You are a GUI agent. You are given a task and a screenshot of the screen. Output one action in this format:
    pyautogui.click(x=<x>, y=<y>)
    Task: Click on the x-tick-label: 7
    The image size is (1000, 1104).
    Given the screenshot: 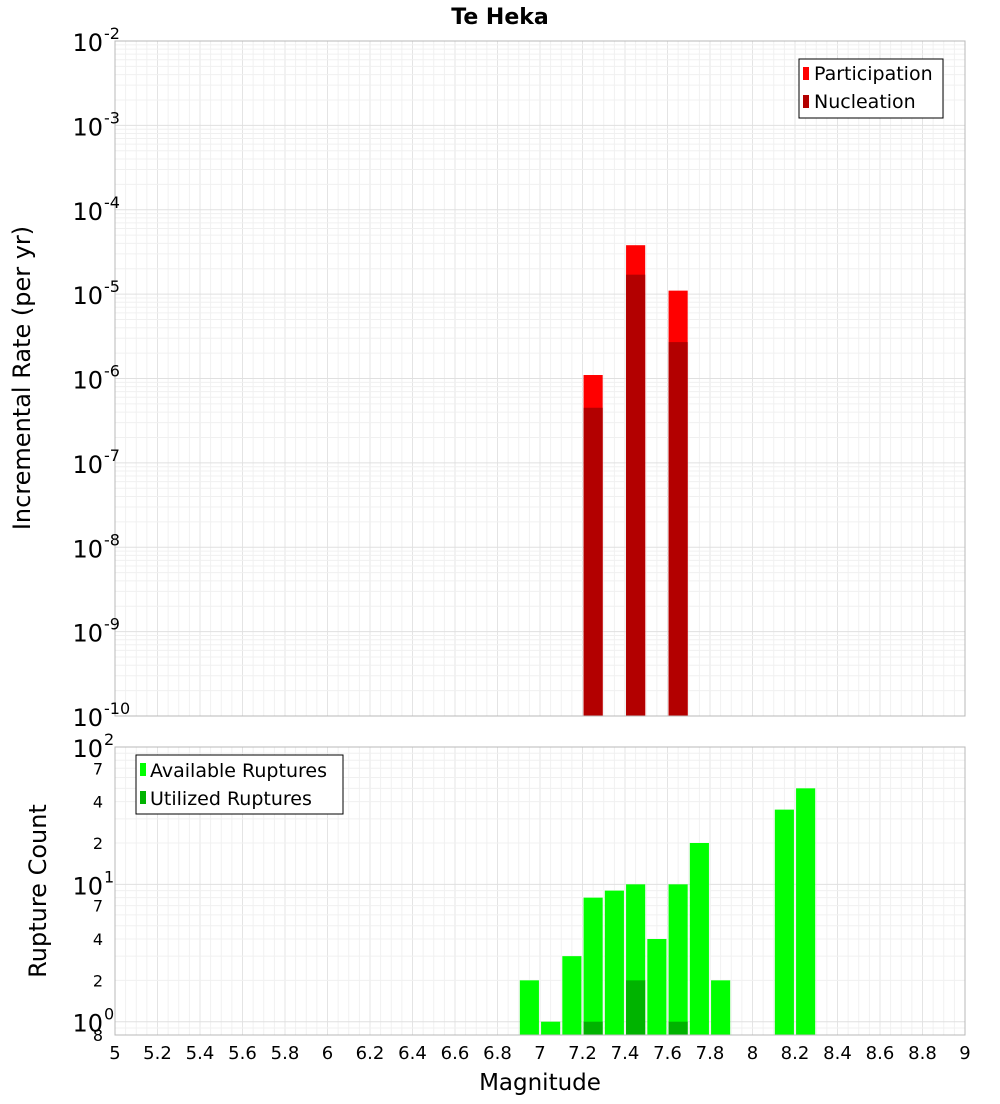 What is the action you would take?
    pyautogui.click(x=539, y=1053)
    